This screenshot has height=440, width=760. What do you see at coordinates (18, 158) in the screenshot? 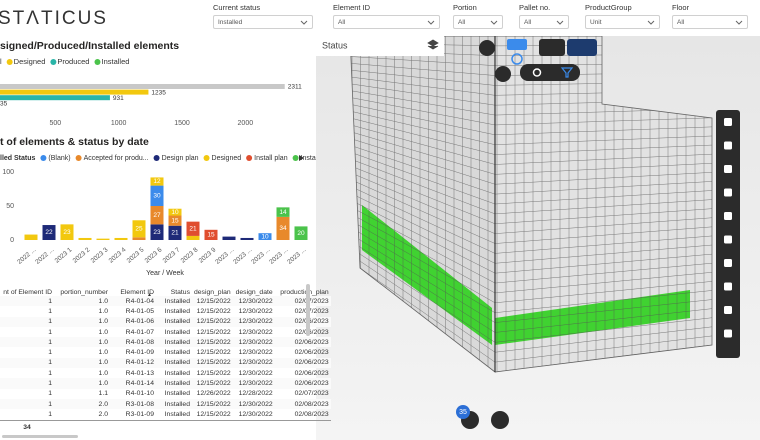
I see `legend-title: lled Status` at bounding box center [18, 158].